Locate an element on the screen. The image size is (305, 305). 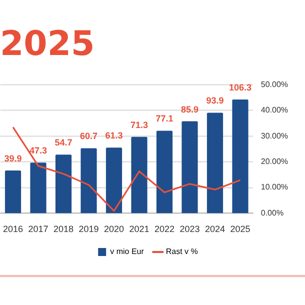
x-tick-label: 2021 is located at coordinates (139, 229).